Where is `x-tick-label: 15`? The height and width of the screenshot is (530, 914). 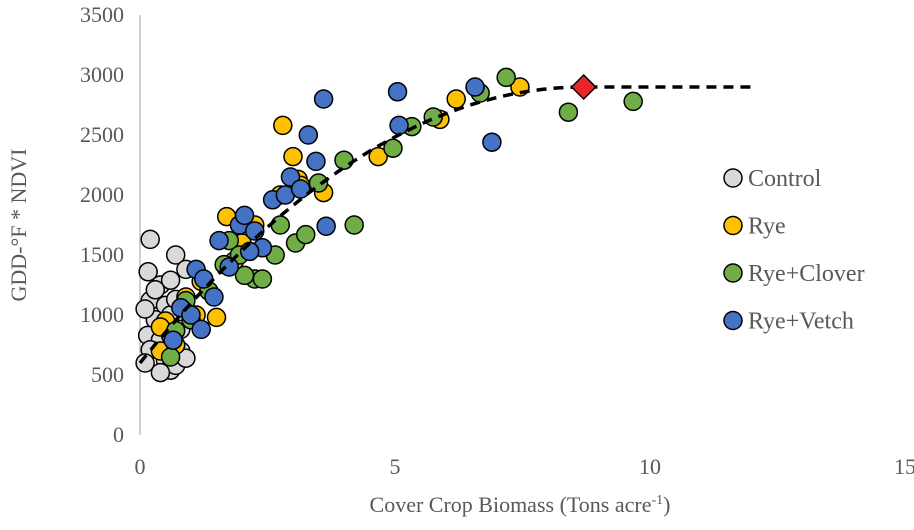 x-tick-label: 15 is located at coordinates (904, 466).